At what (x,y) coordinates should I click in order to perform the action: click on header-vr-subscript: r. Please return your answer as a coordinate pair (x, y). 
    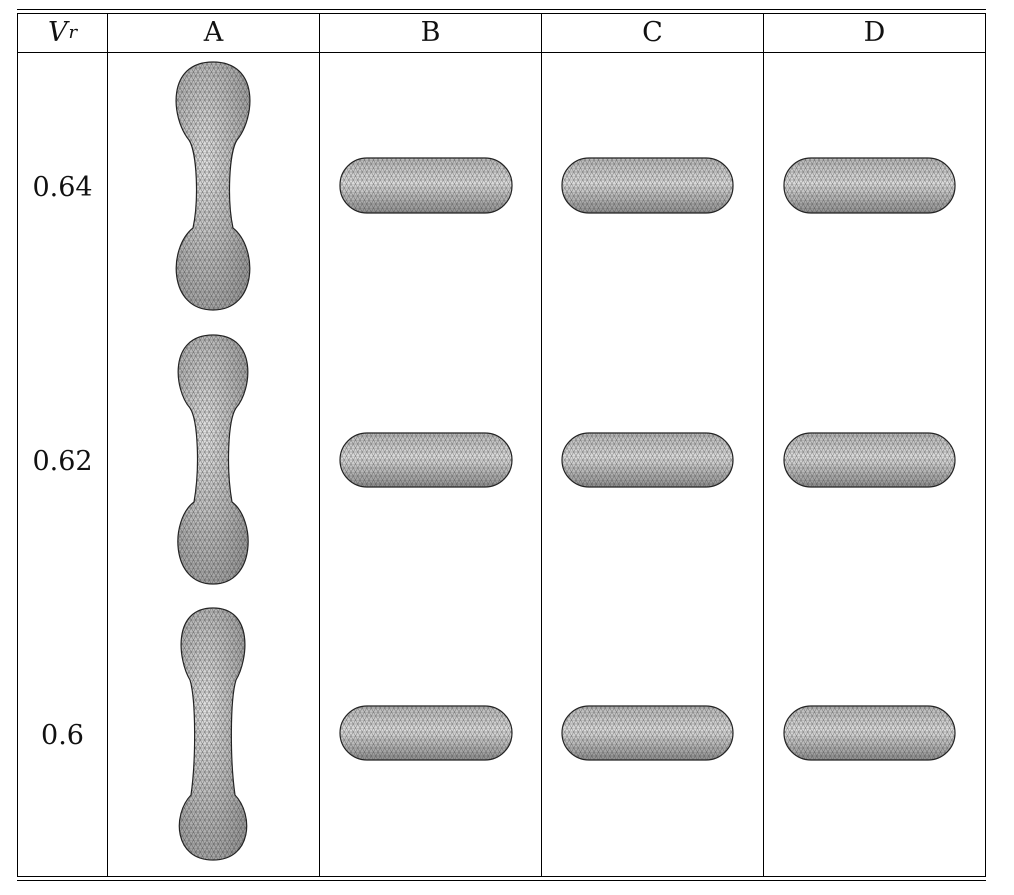
    Looking at the image, I should click on (73, 32).